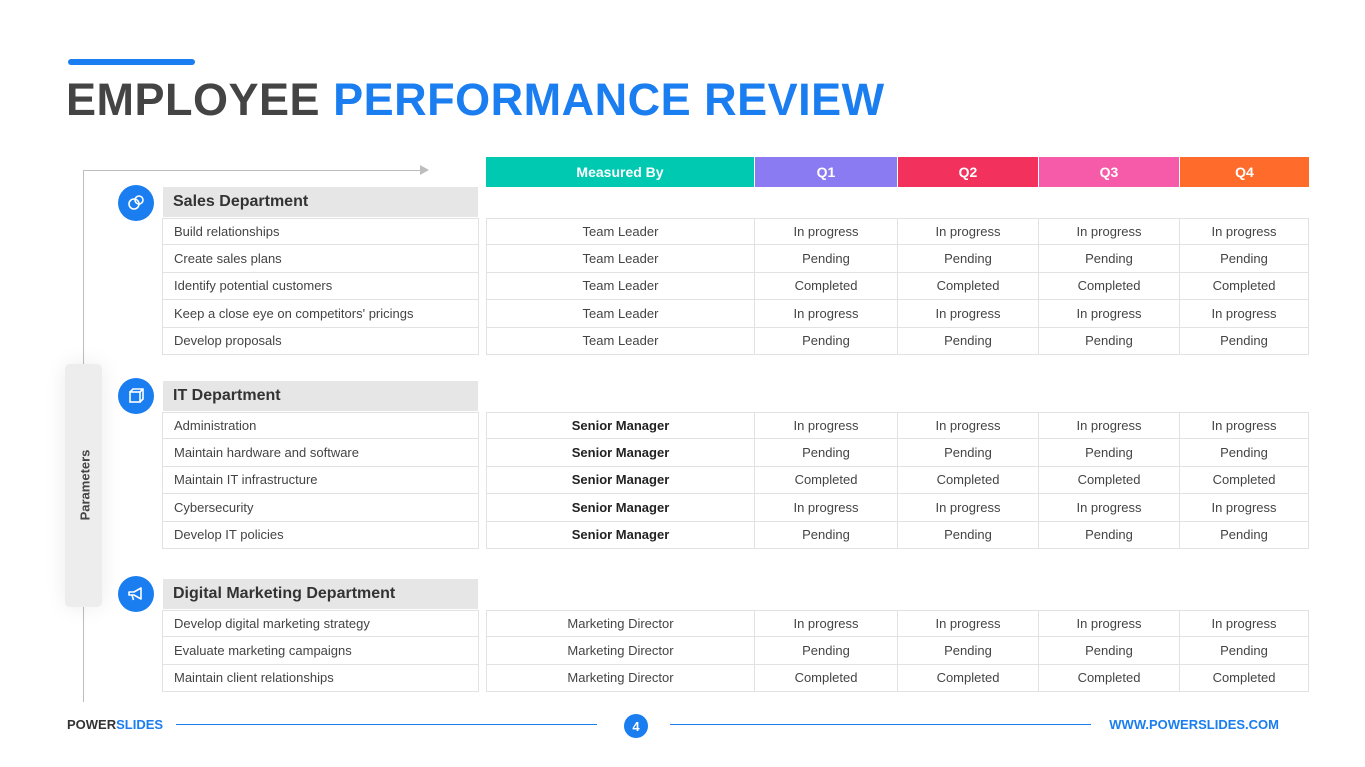 The width and height of the screenshot is (1365, 767). I want to click on task-label: Maintain hardware and software, so click(320, 453).